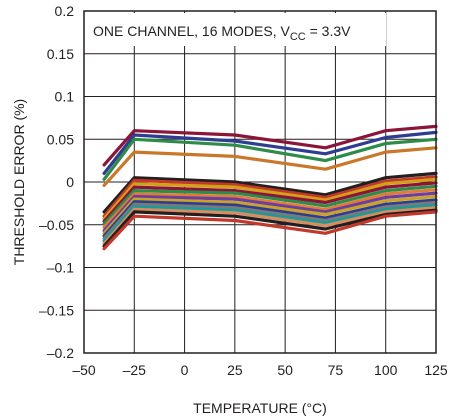 The image size is (449, 419). I want to click on x-tick-label: 75, so click(336, 370).